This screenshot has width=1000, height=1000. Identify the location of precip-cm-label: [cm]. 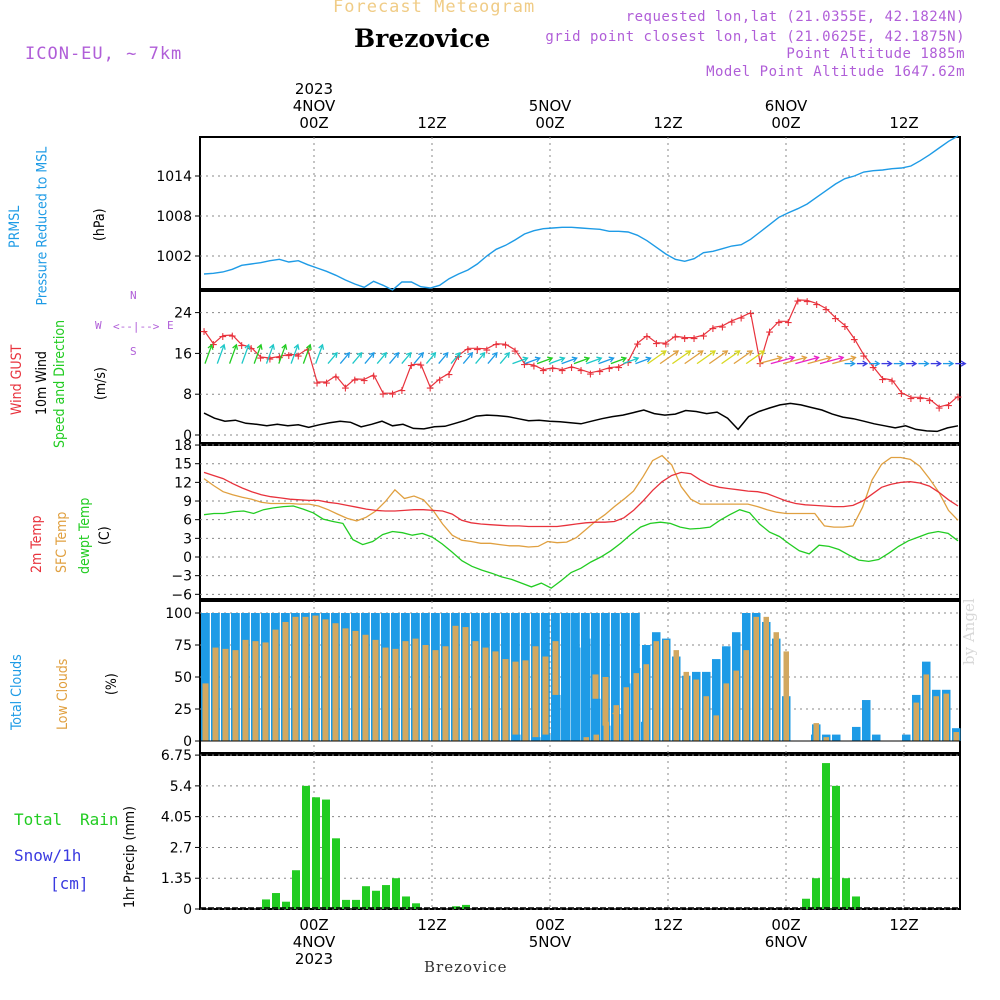
(69, 883).